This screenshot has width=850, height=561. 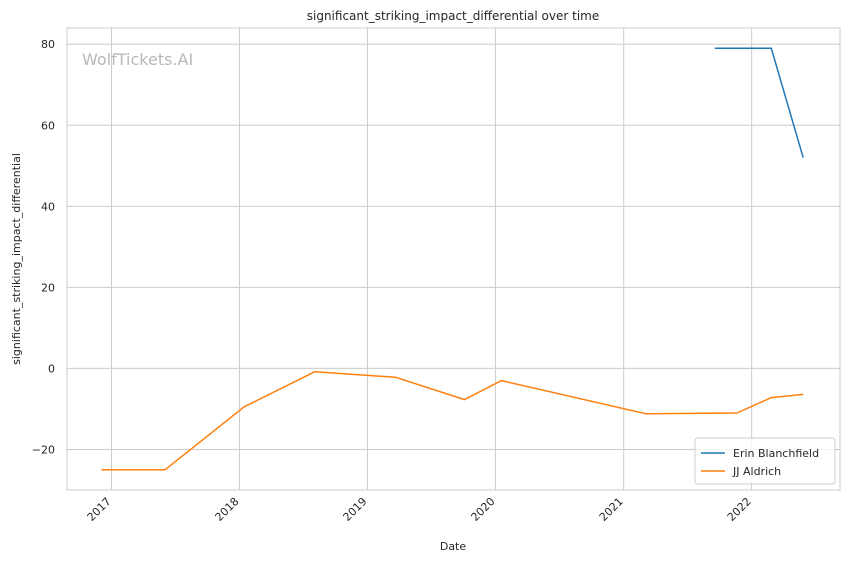 I want to click on y-tick-label: 80, so click(x=48, y=44).